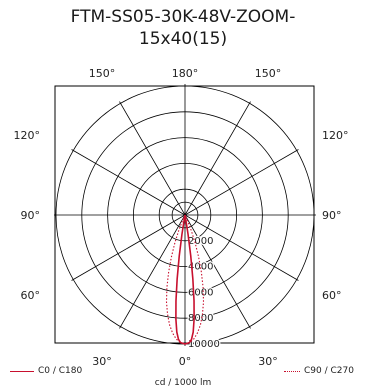 This screenshot has width=366, height=392. I want to click on radial-tick-label: 8000, so click(200, 318).